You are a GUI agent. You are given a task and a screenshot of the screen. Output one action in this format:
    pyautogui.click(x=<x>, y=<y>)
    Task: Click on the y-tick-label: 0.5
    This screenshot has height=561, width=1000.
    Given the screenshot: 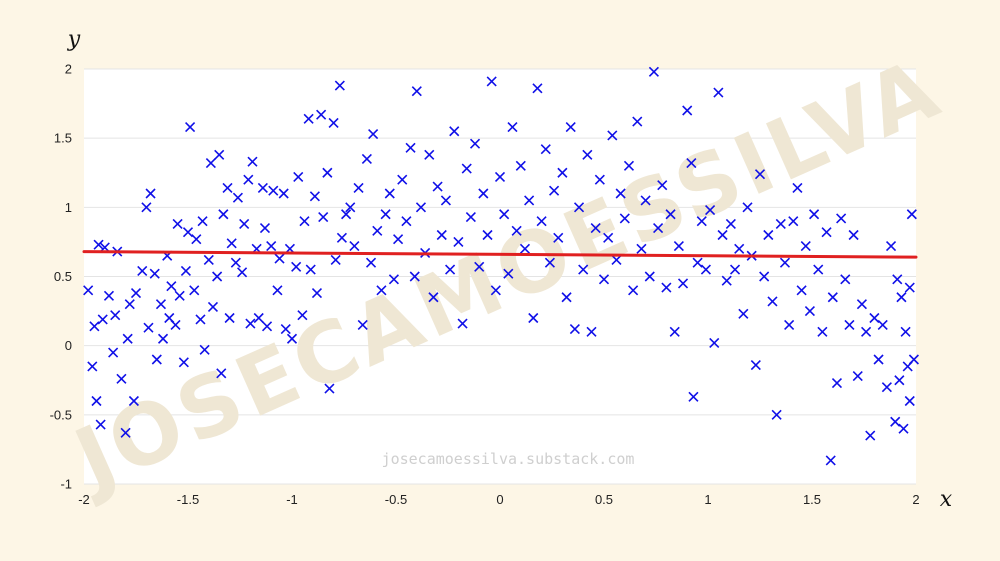 What is the action you would take?
    pyautogui.click(x=63, y=276)
    